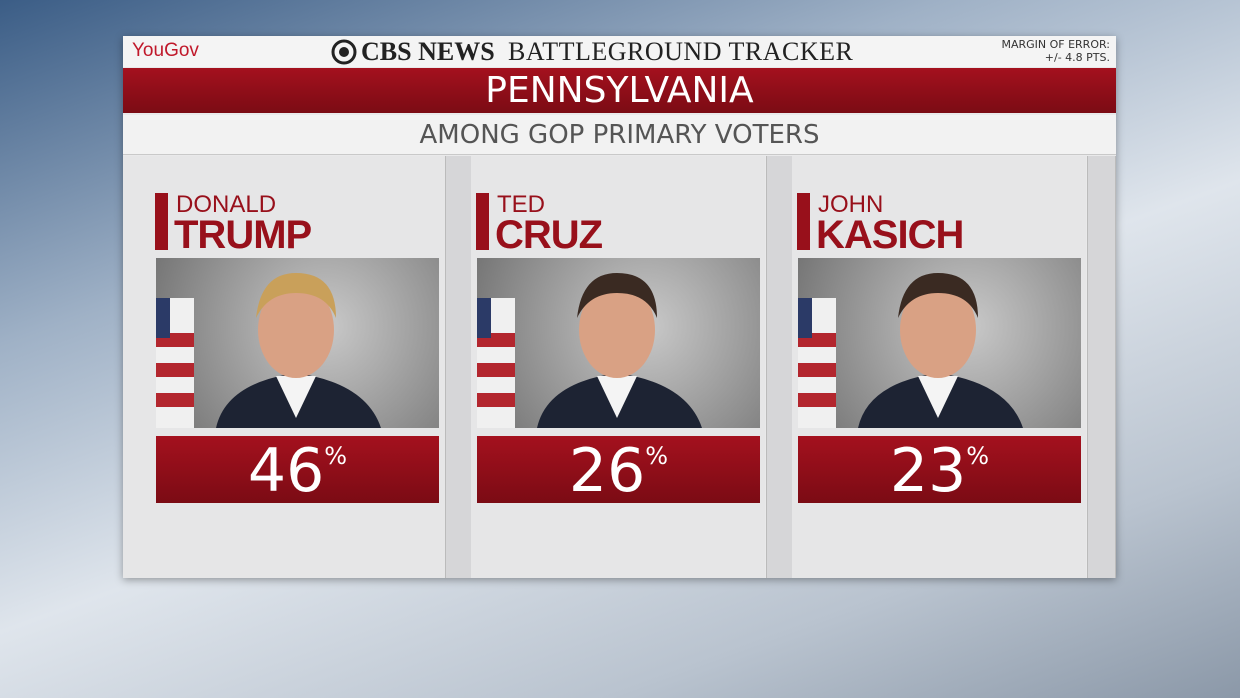 This screenshot has height=698, width=1240. Describe the element at coordinates (1055, 44) in the screenshot. I see `margin-label: MARGIN OF ERROR:` at that location.